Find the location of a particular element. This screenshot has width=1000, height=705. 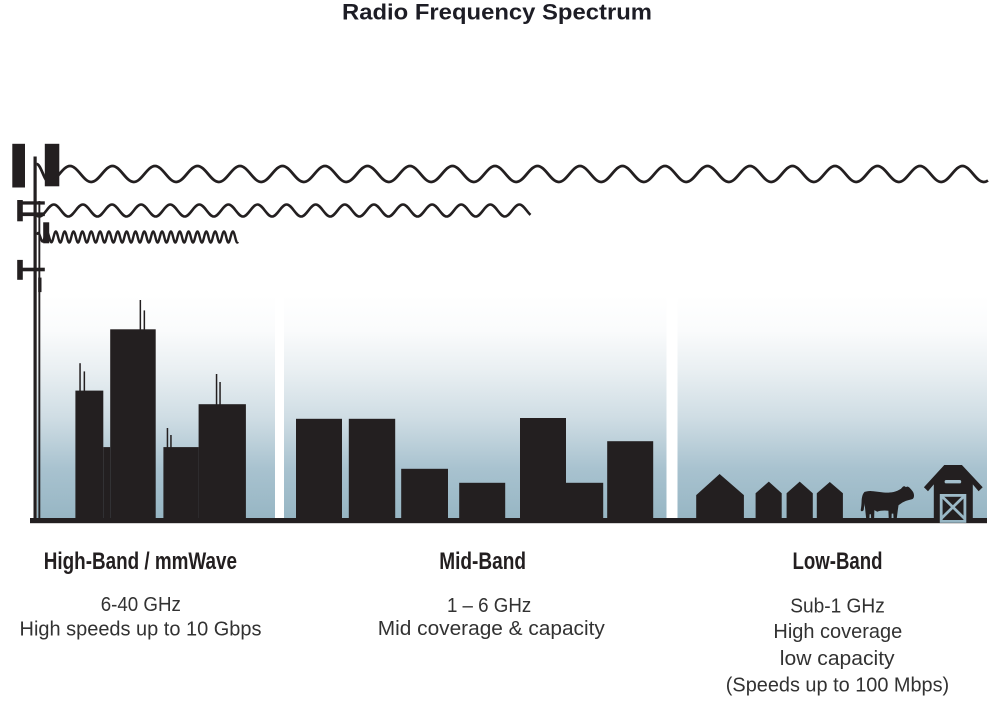

svg-text: Sub-1 GHz is located at coordinates (837, 606).